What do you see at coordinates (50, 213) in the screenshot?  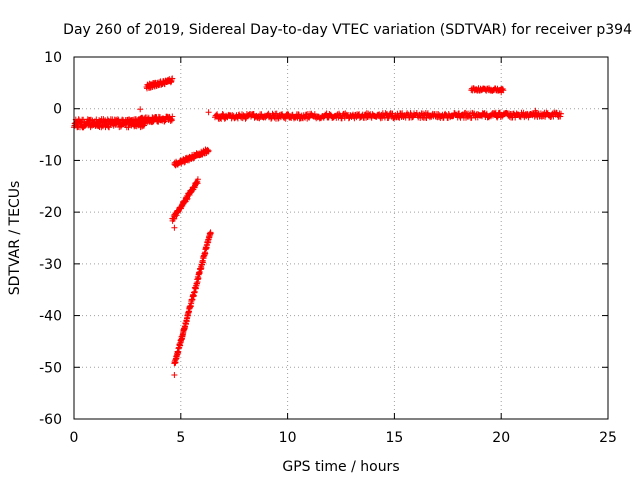 I see `y-tick-label: -20` at bounding box center [50, 213].